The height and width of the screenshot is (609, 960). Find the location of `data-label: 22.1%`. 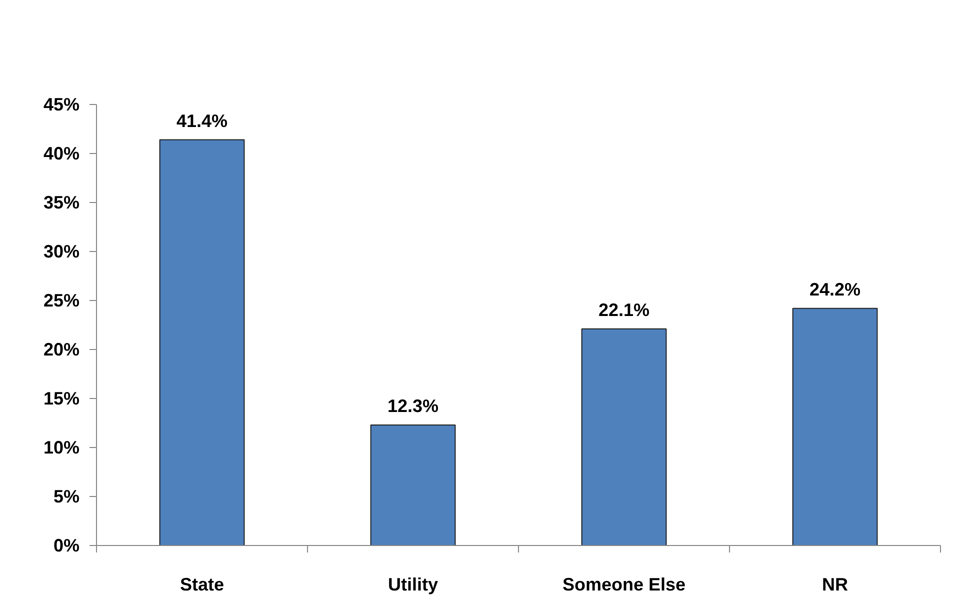

data-label: 22.1% is located at coordinates (624, 310).